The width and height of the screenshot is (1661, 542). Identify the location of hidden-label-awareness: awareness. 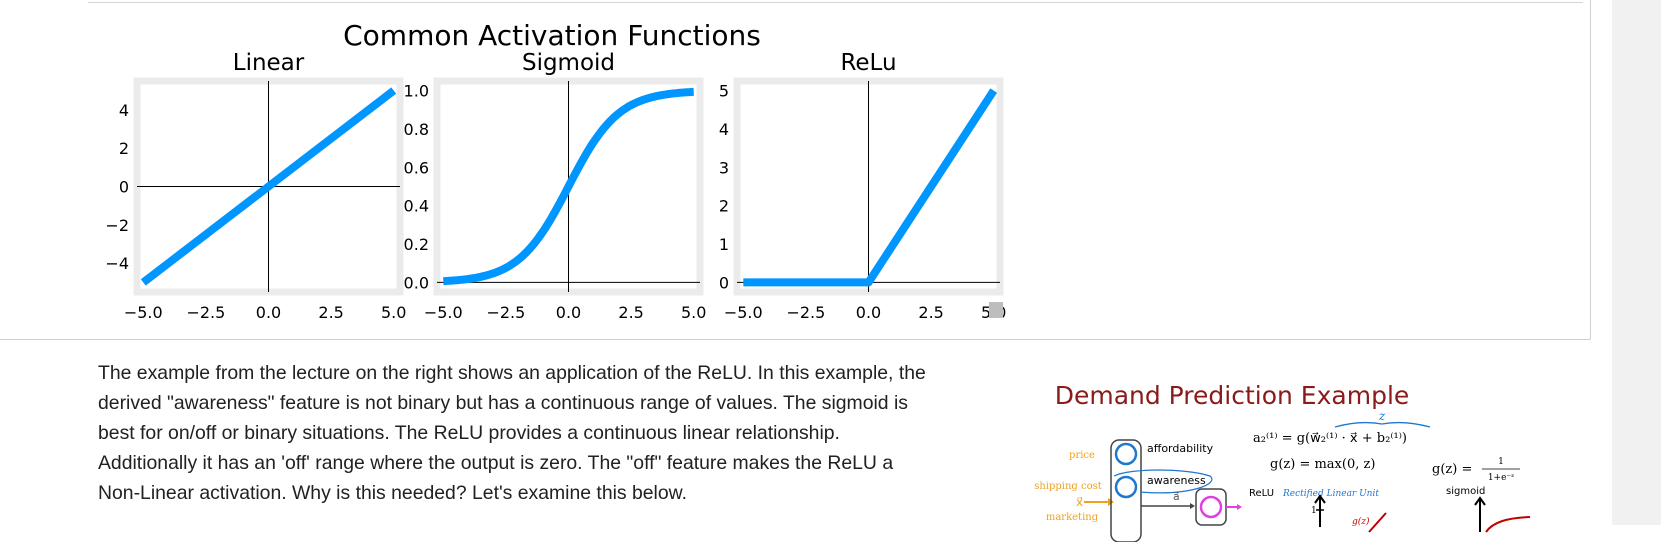
(1176, 480).